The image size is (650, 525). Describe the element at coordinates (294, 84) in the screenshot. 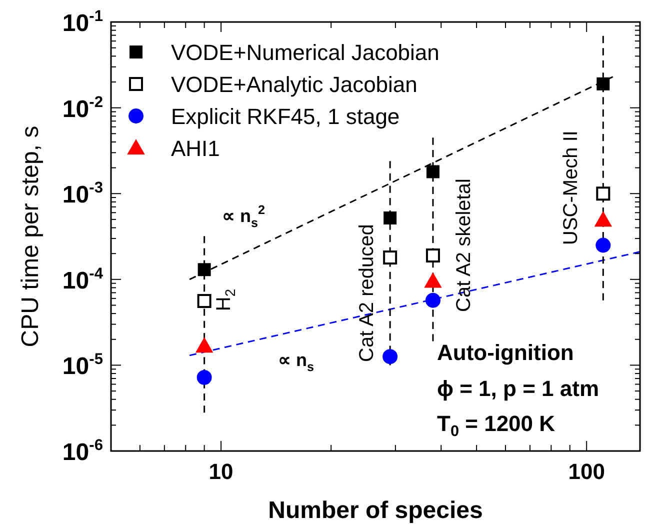

I see `legend-label: VODE+Analytic Jacobian` at that location.